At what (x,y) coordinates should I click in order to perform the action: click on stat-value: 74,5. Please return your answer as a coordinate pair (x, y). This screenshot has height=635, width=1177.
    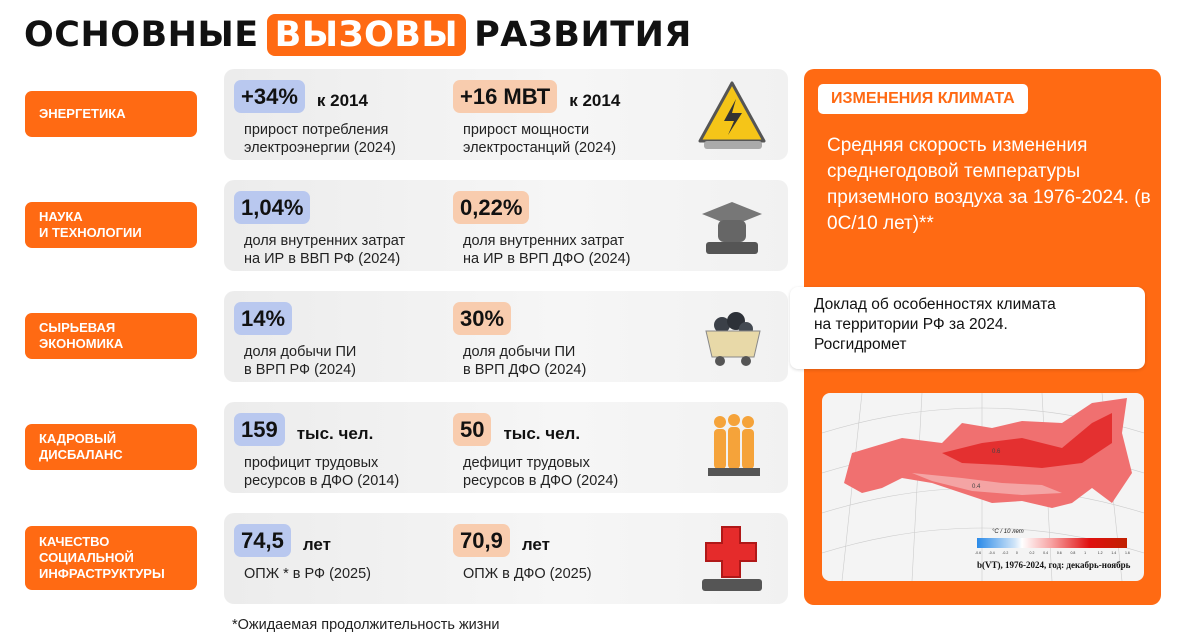
    Looking at the image, I should click on (262, 540).